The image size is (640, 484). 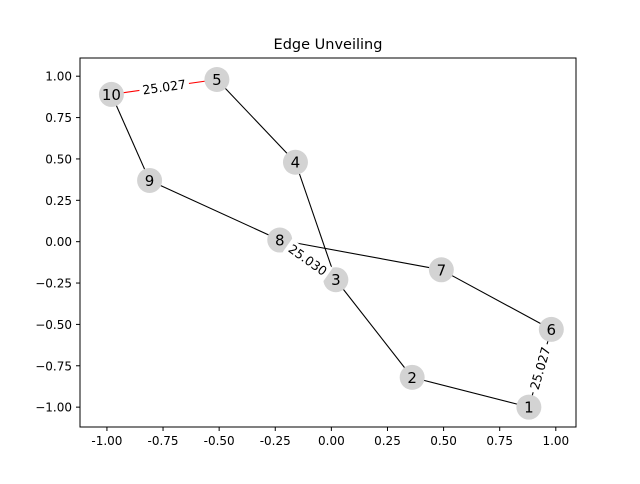 What do you see at coordinates (58, 118) in the screenshot?
I see `y-tick-label: 0.75` at bounding box center [58, 118].